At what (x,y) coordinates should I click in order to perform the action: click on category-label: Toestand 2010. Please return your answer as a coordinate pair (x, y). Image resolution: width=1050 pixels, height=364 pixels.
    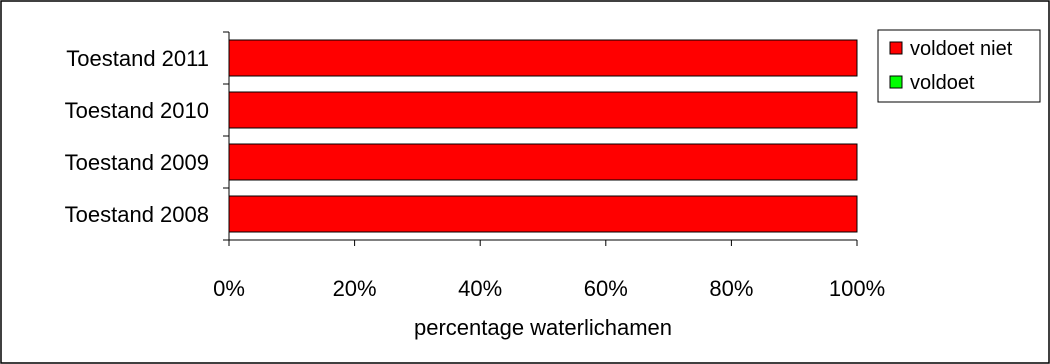
    Looking at the image, I should click on (137, 110).